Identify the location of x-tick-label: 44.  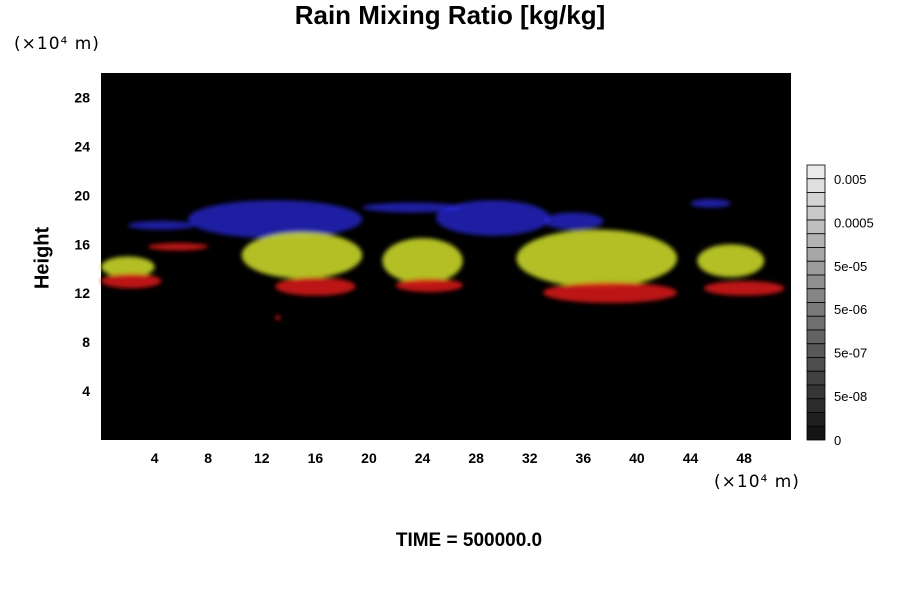
(691, 458).